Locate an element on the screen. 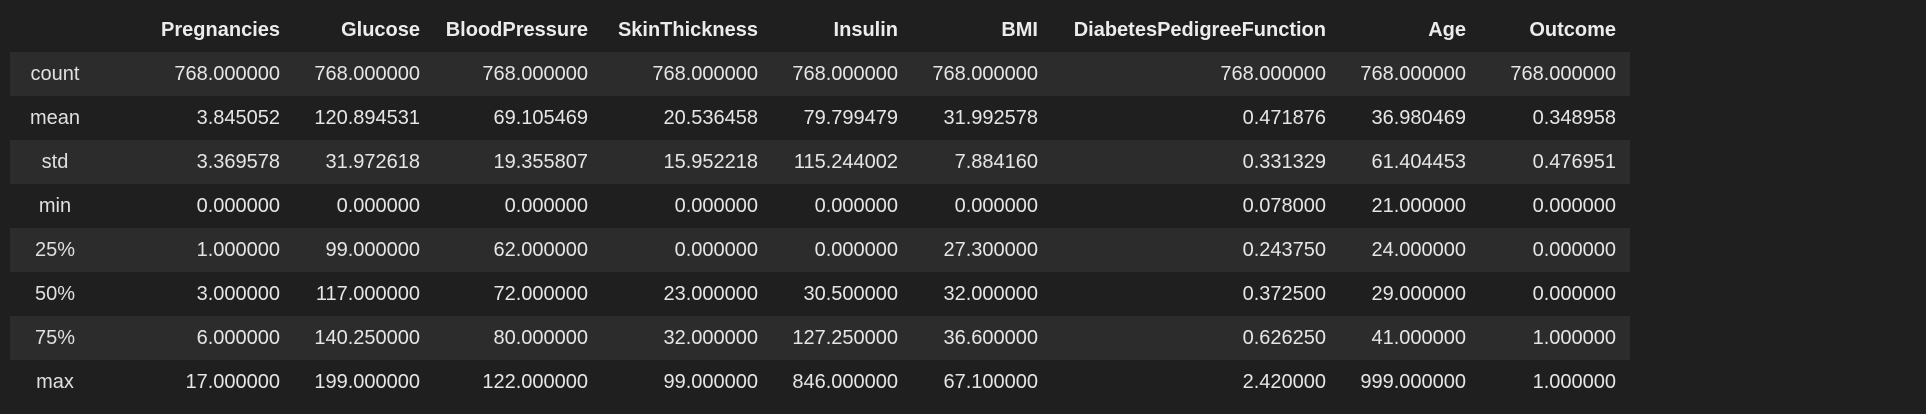 This screenshot has height=414, width=1926. table-cell: 0.372500 is located at coordinates (1284, 293).